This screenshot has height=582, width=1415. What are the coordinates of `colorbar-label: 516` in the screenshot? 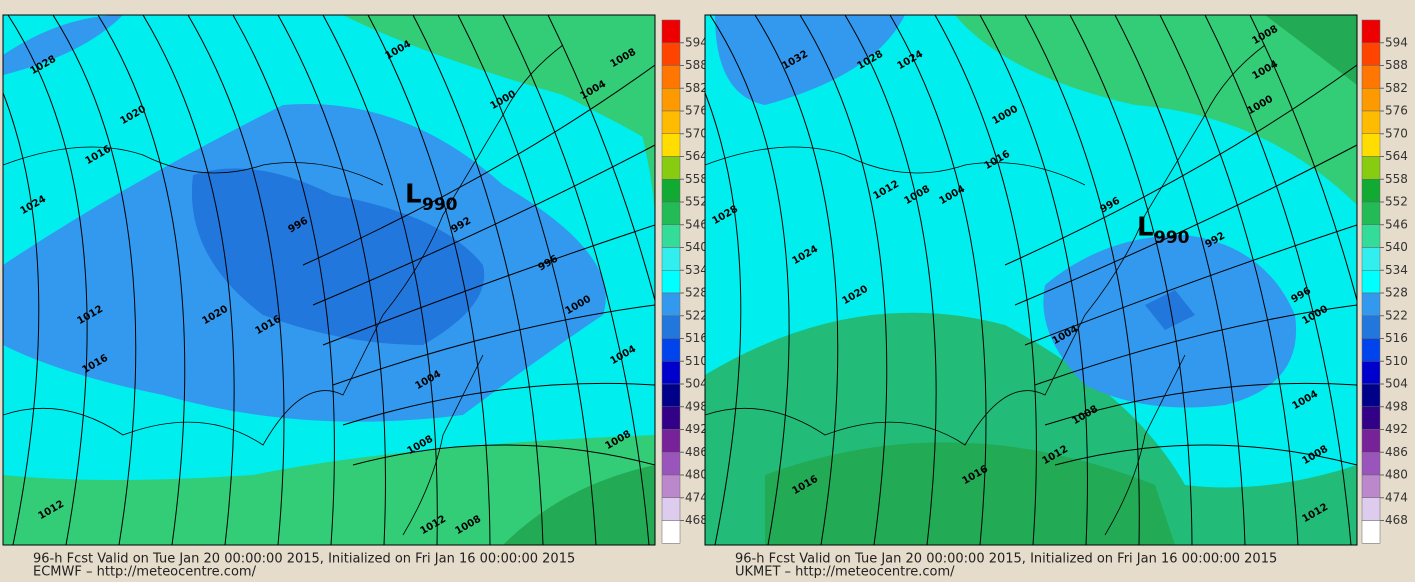 It's located at (1396, 338).